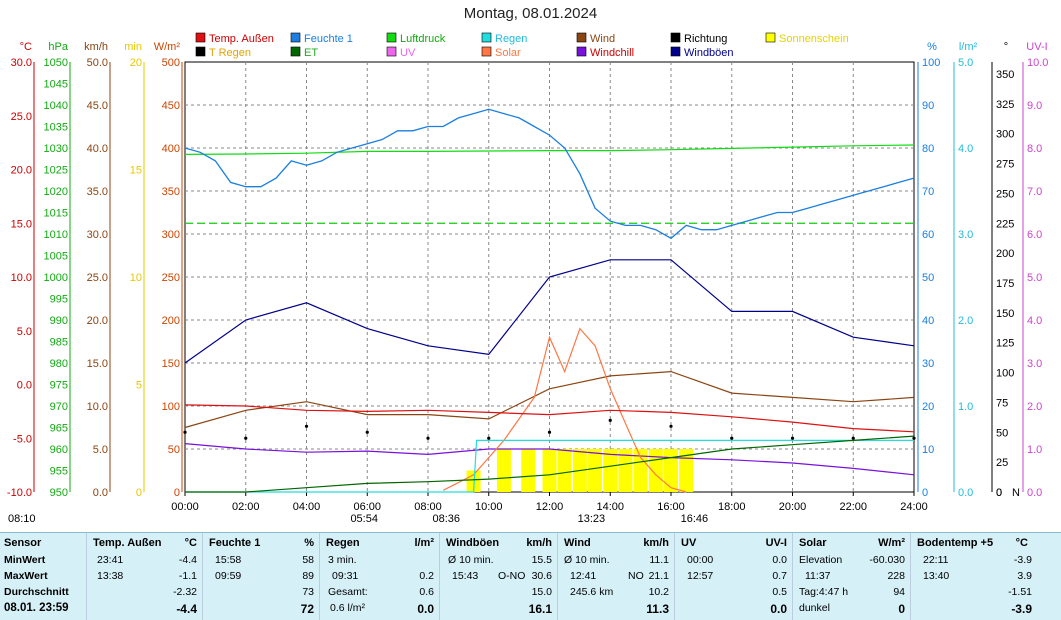 This screenshot has height=620, width=1061. What do you see at coordinates (1005, 165) in the screenshot?
I see `right-axis-tick-label: 275` at bounding box center [1005, 165].